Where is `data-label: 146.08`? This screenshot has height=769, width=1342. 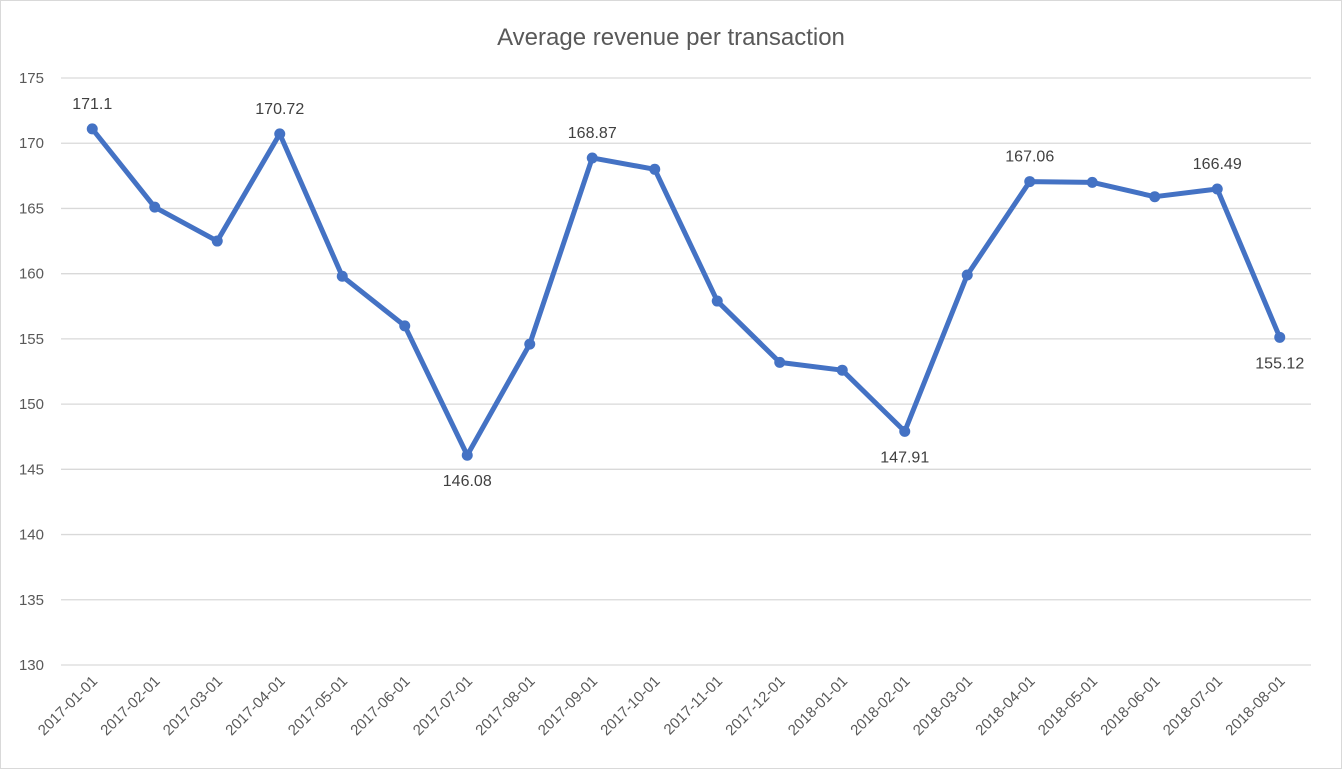
data-label: 146.08 is located at coordinates (467, 481).